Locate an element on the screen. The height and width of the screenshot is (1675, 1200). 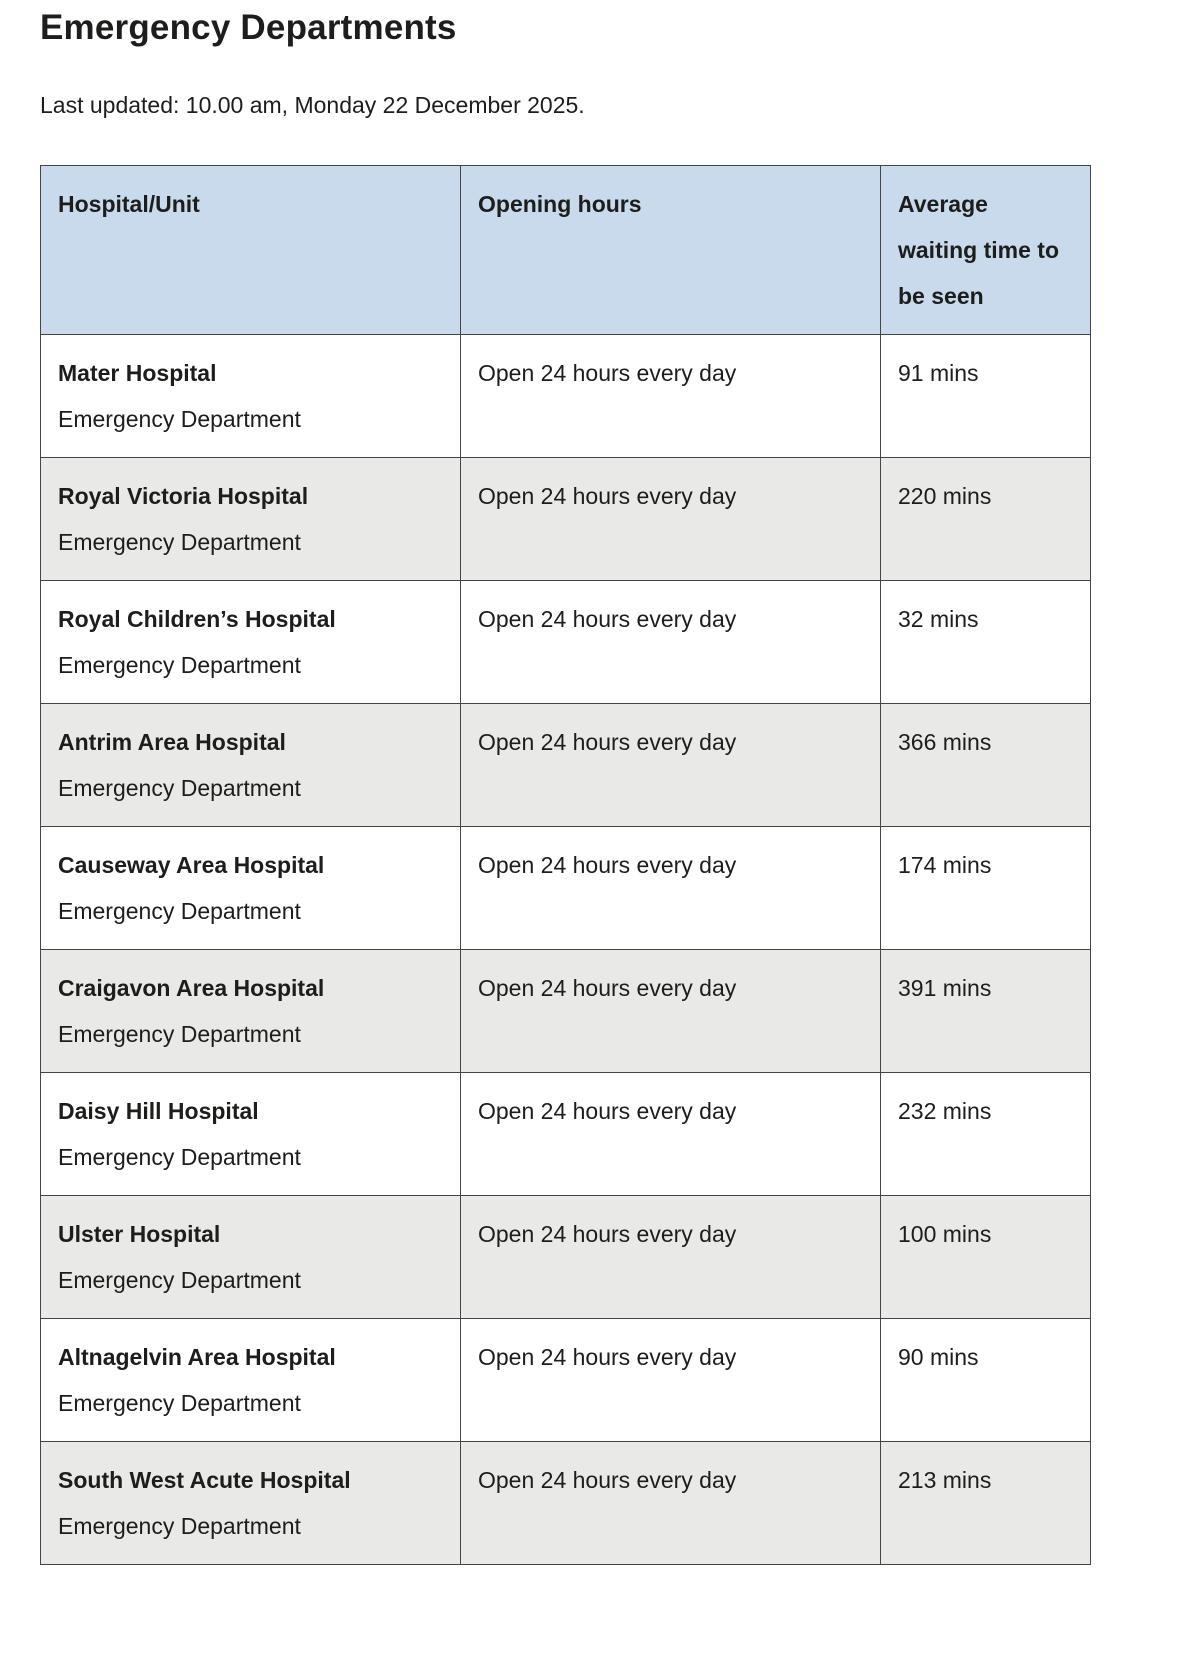
hospital-name: South West Acute Hospital is located at coordinates (204, 1480).